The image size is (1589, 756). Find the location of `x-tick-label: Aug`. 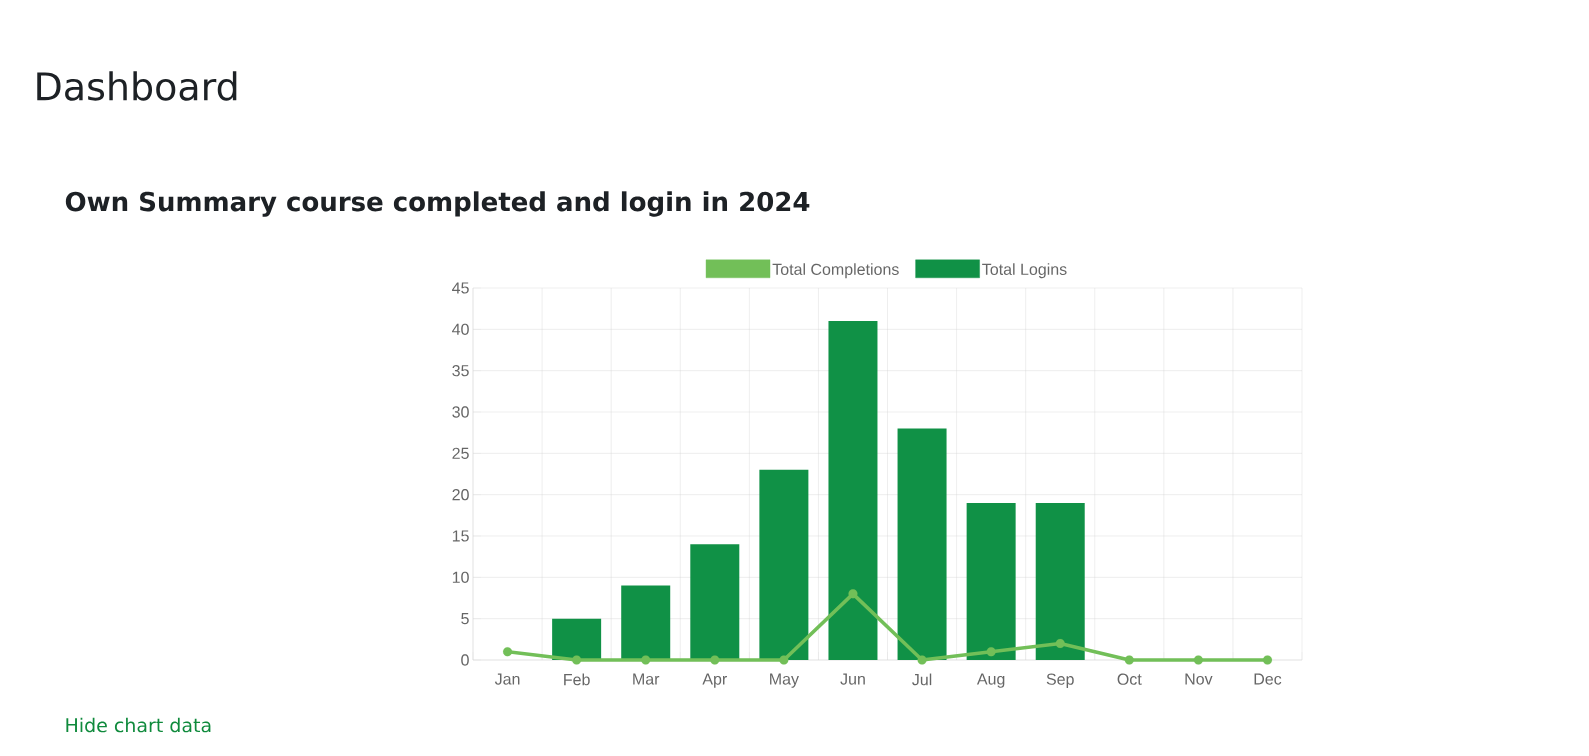

x-tick-label: Aug is located at coordinates (990, 680).